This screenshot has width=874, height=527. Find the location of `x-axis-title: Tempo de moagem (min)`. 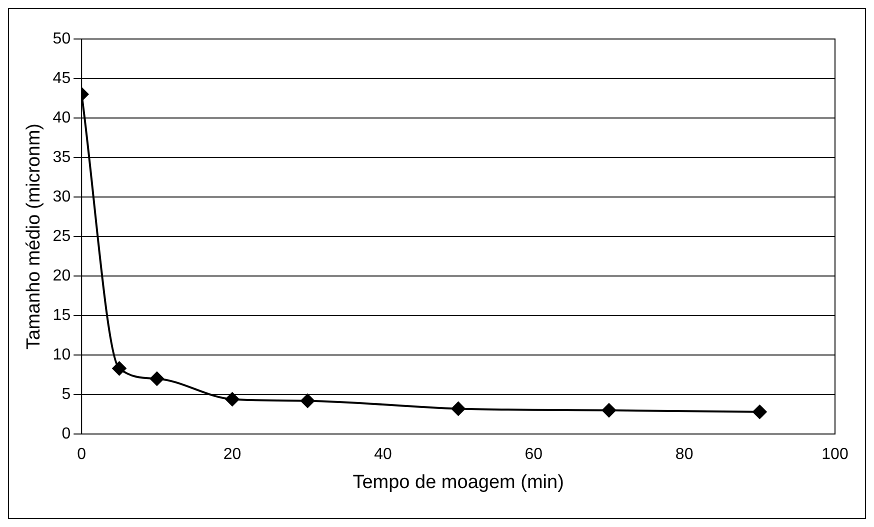

x-axis-title: Tempo de moagem (min) is located at coordinates (458, 482).